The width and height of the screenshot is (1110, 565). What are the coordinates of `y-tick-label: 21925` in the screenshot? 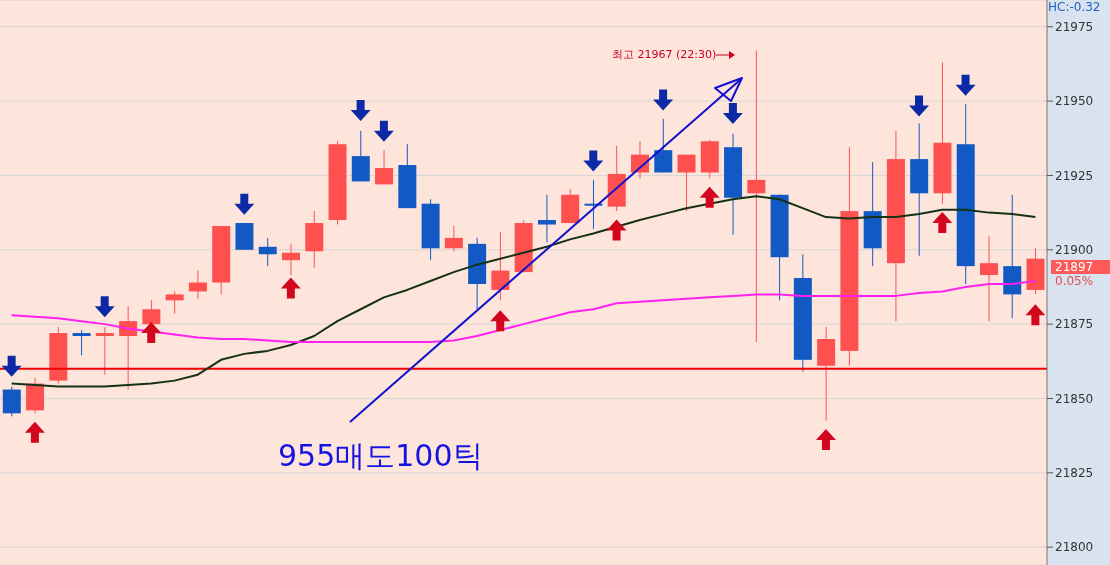 It's located at (1074, 175).